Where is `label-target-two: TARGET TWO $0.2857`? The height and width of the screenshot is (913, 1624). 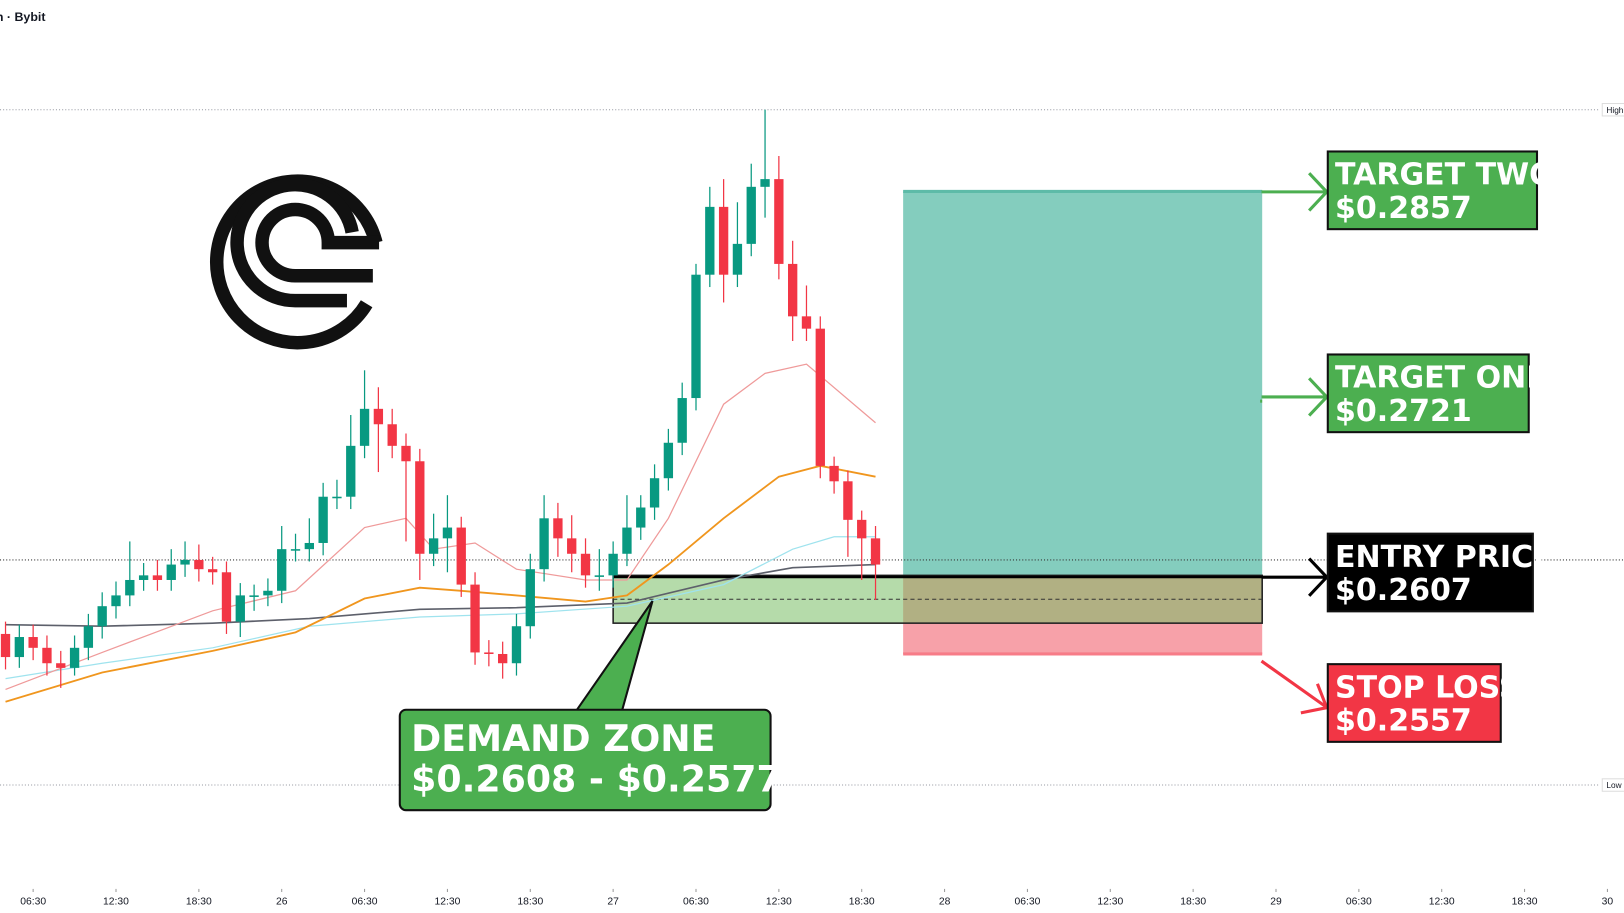
label-target-two: TARGET TWO $0.2857 is located at coordinates (1440, 190).